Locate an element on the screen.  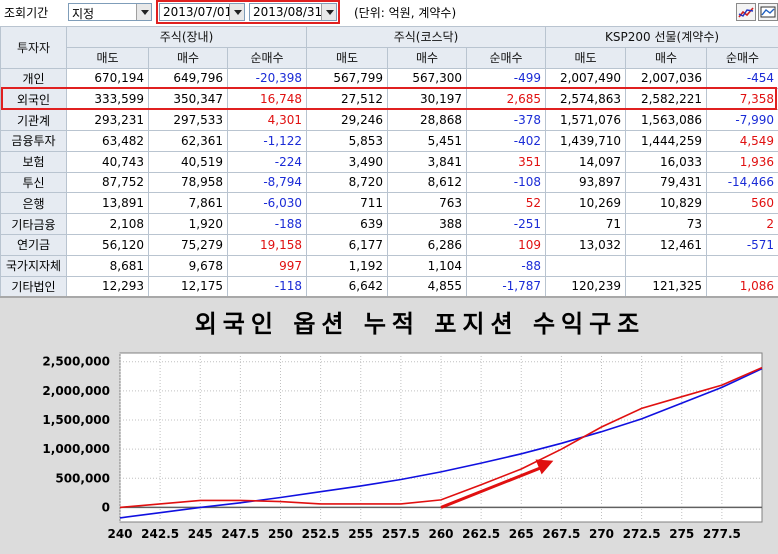
table-cell: -14,466 is located at coordinates (742, 182).